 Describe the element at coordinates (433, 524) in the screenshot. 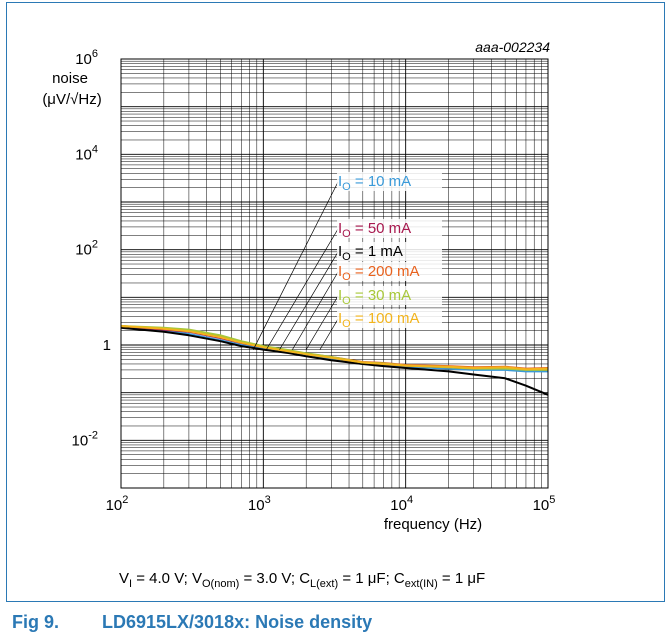

I see `x-axis-label: frequency (Hz)` at that location.